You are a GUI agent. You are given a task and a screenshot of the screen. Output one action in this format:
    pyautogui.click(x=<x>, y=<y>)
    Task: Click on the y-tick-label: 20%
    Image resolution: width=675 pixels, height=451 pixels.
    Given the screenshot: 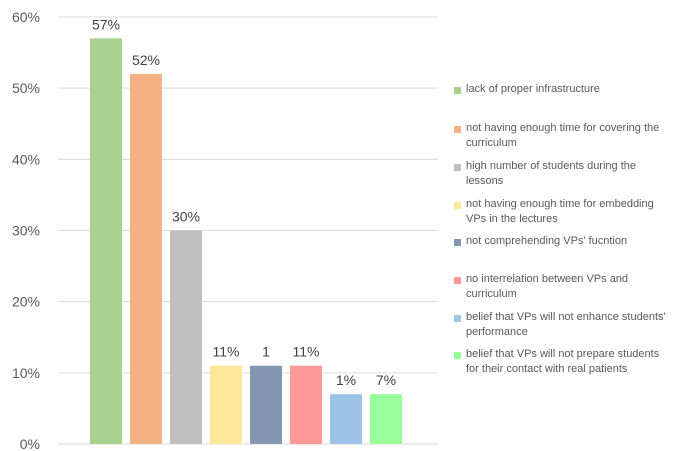 What is the action you would take?
    pyautogui.click(x=26, y=302)
    